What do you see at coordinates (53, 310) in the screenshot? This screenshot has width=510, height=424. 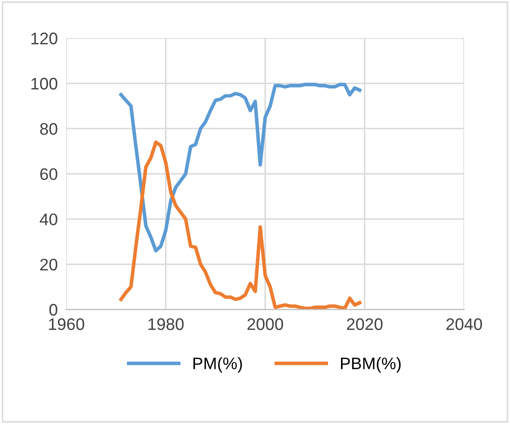 I see `y-tick-label: 0` at bounding box center [53, 310].